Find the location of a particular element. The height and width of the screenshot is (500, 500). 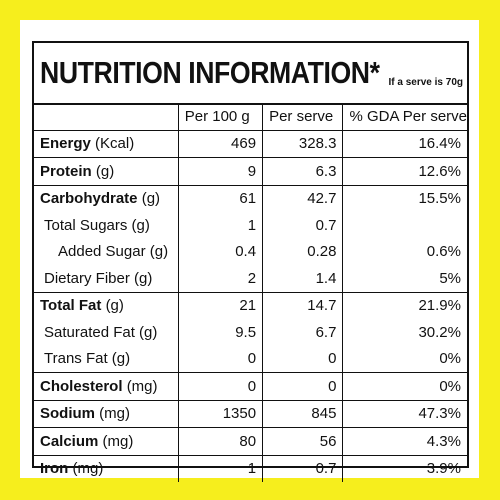

nutrient-name: Calcium is located at coordinates (69, 441).